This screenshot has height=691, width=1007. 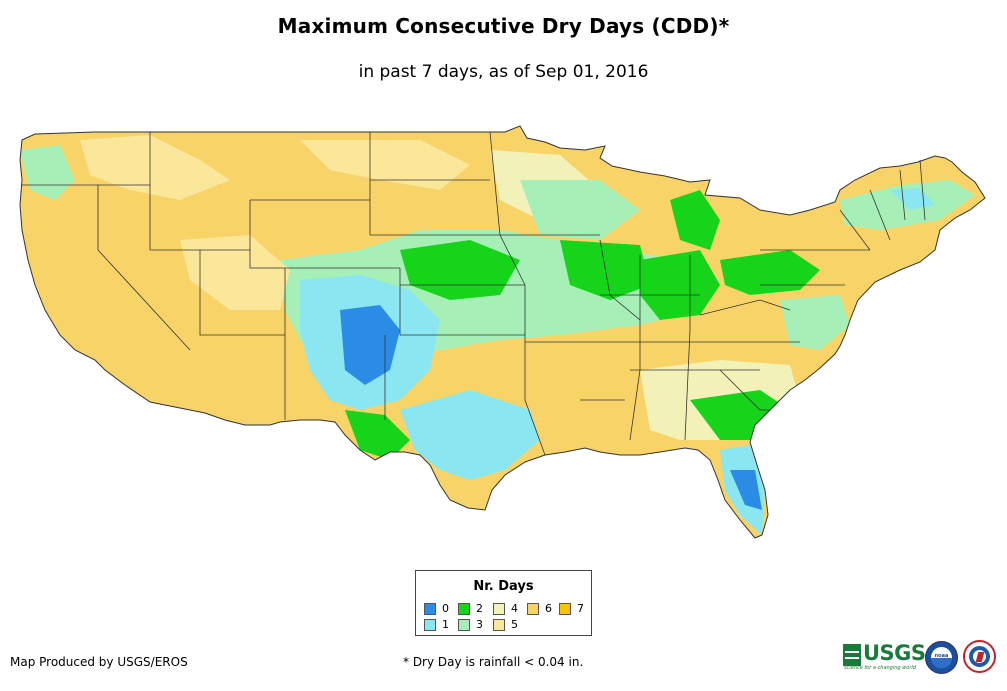 What do you see at coordinates (539, 609) in the screenshot?
I see `legend-item-6: 6` at bounding box center [539, 609].